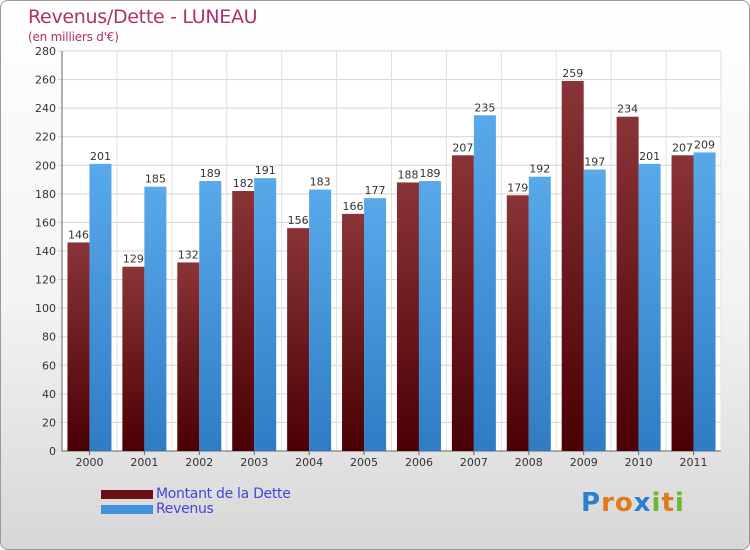  Describe the element at coordinates (45, 108) in the screenshot. I see `y-tick-label: 240` at that location.